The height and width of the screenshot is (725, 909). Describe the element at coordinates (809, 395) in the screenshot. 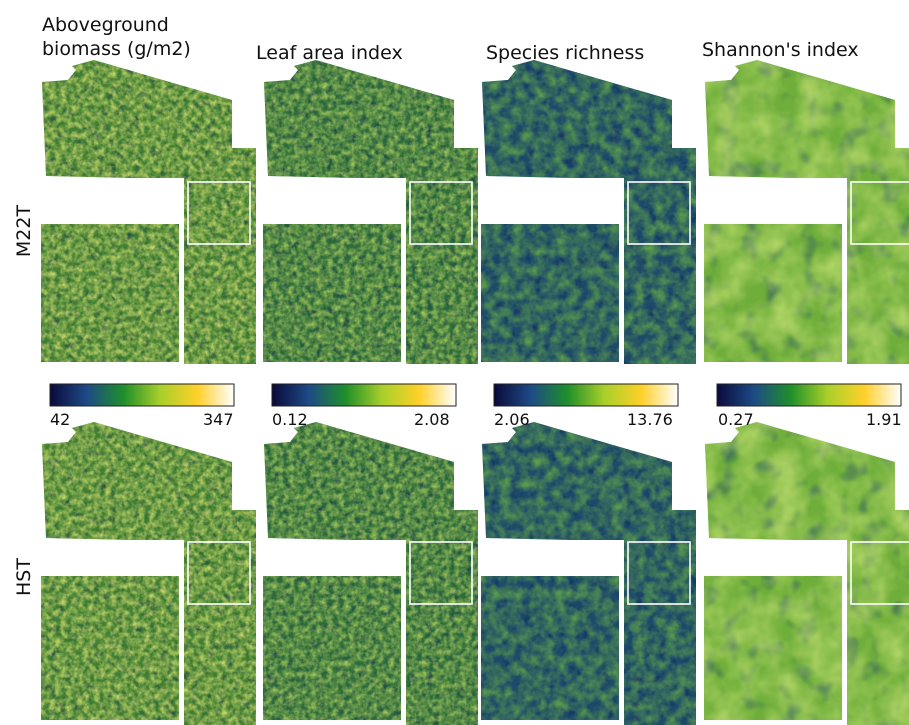

I see `colorbar-shannon` at that location.